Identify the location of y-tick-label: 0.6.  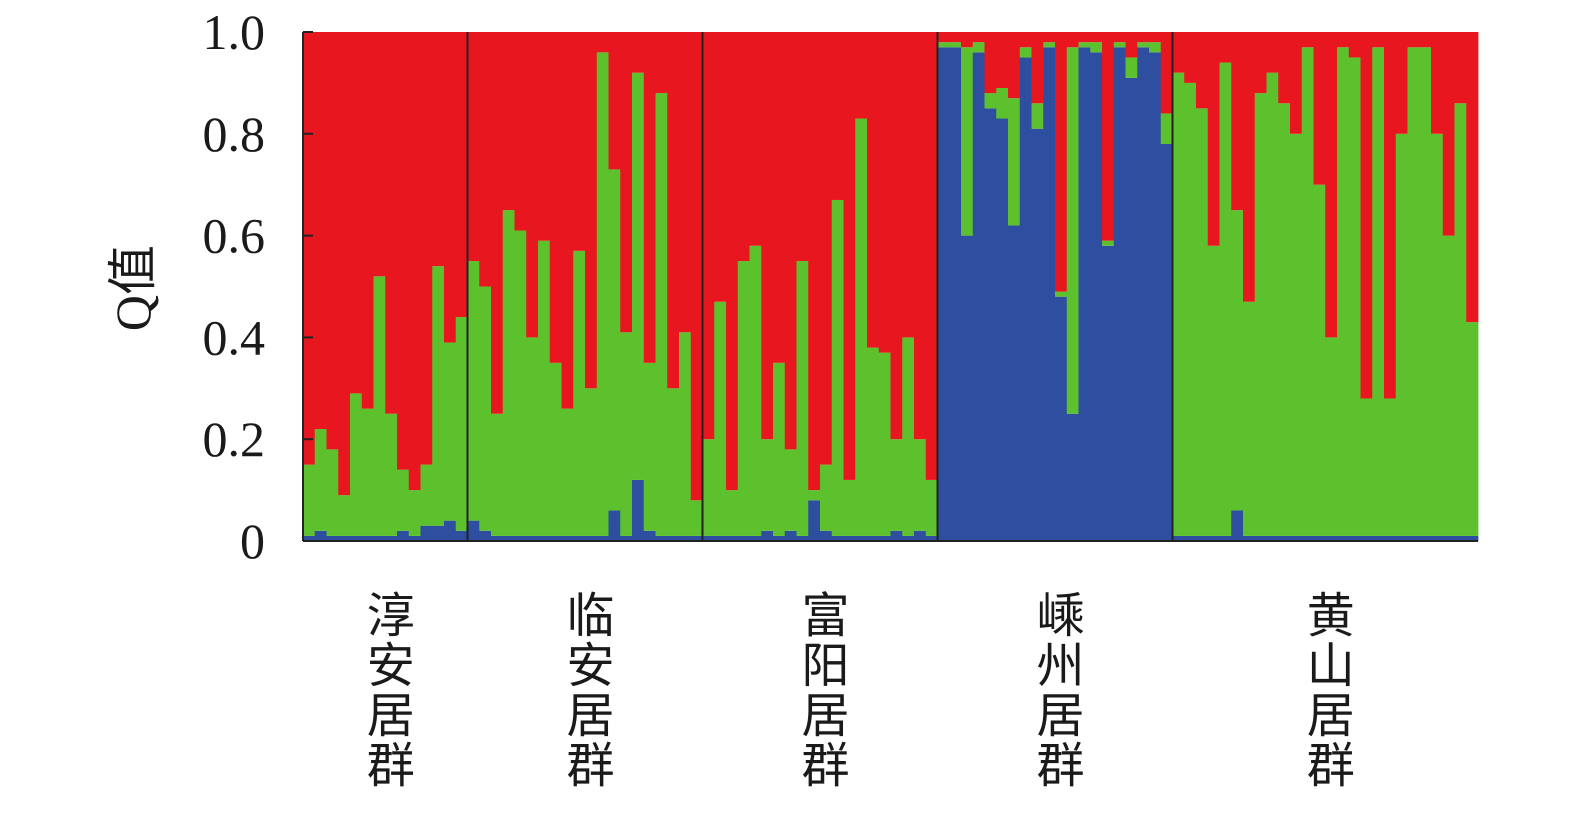
(234, 236).